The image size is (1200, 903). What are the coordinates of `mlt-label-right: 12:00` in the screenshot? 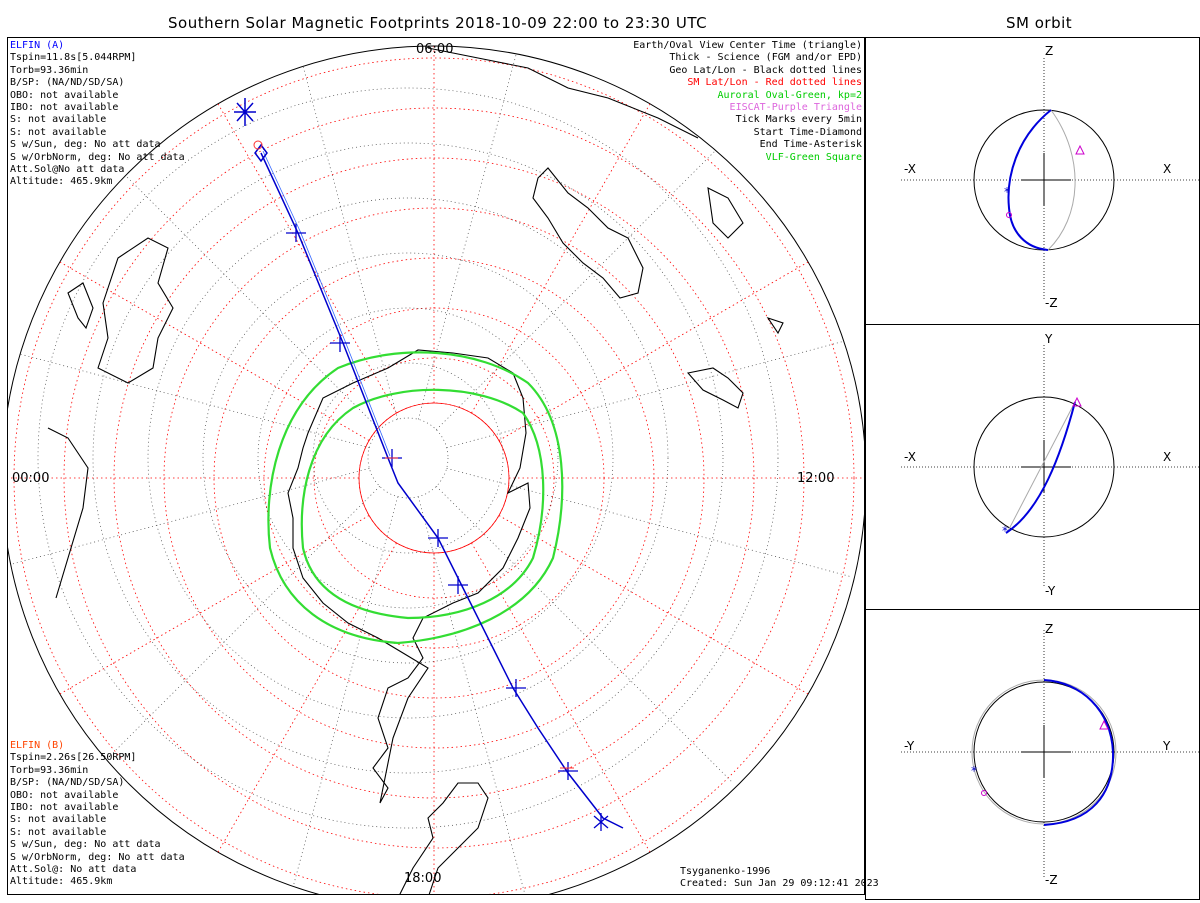 It's located at (816, 478).